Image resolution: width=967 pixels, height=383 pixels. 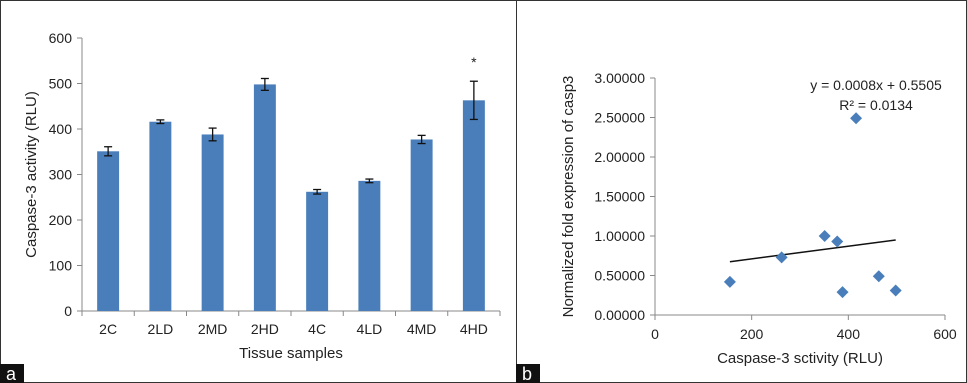 What do you see at coordinates (800, 358) in the screenshot?
I see `x-axis-title: Caspase-3 sctivity (RLU)` at bounding box center [800, 358].